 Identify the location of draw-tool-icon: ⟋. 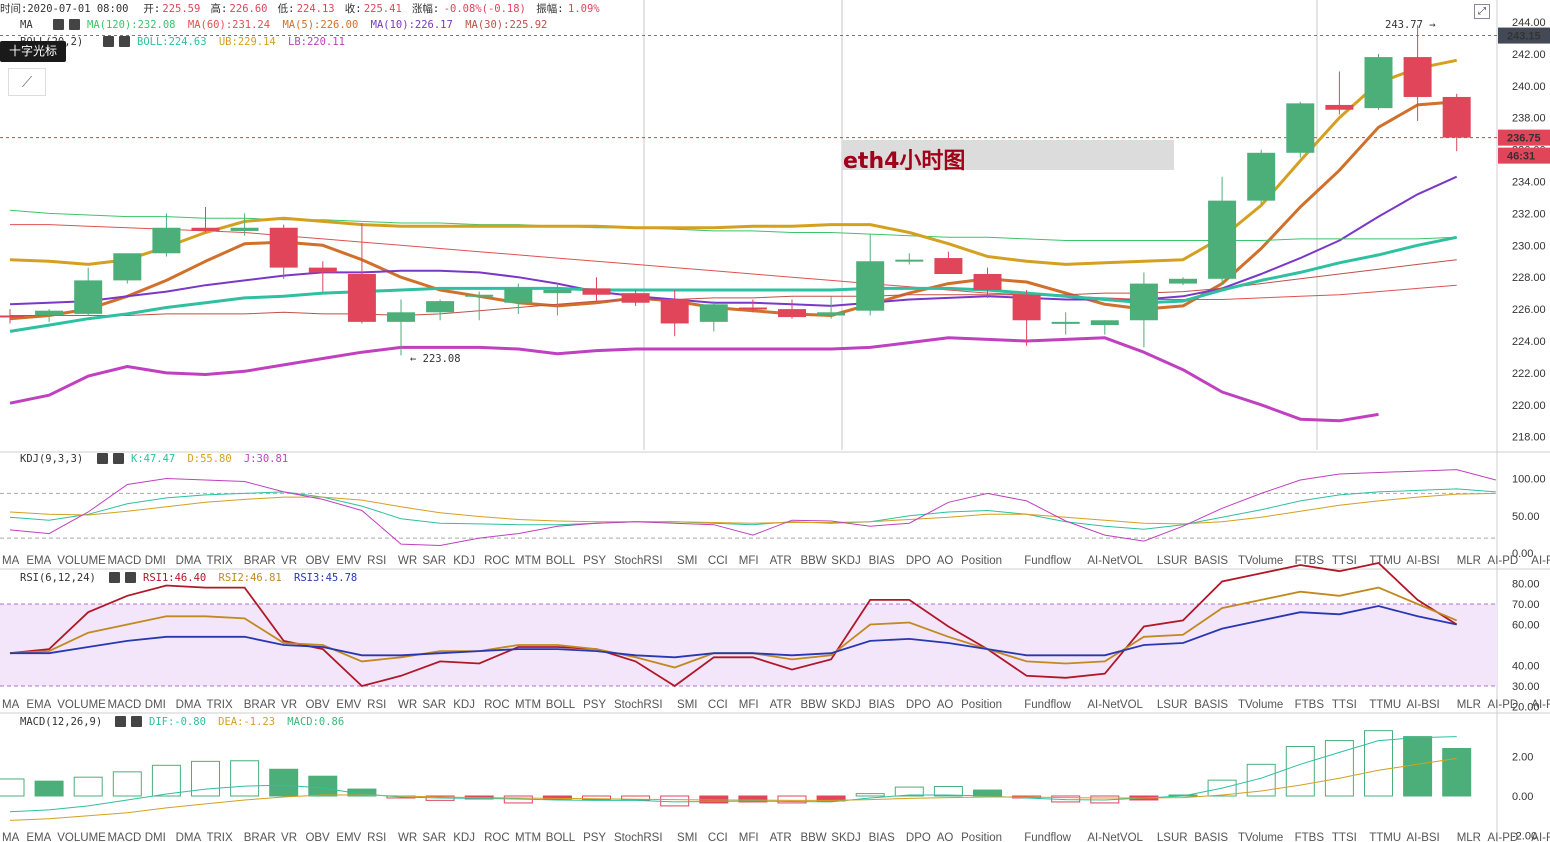
(27, 82).